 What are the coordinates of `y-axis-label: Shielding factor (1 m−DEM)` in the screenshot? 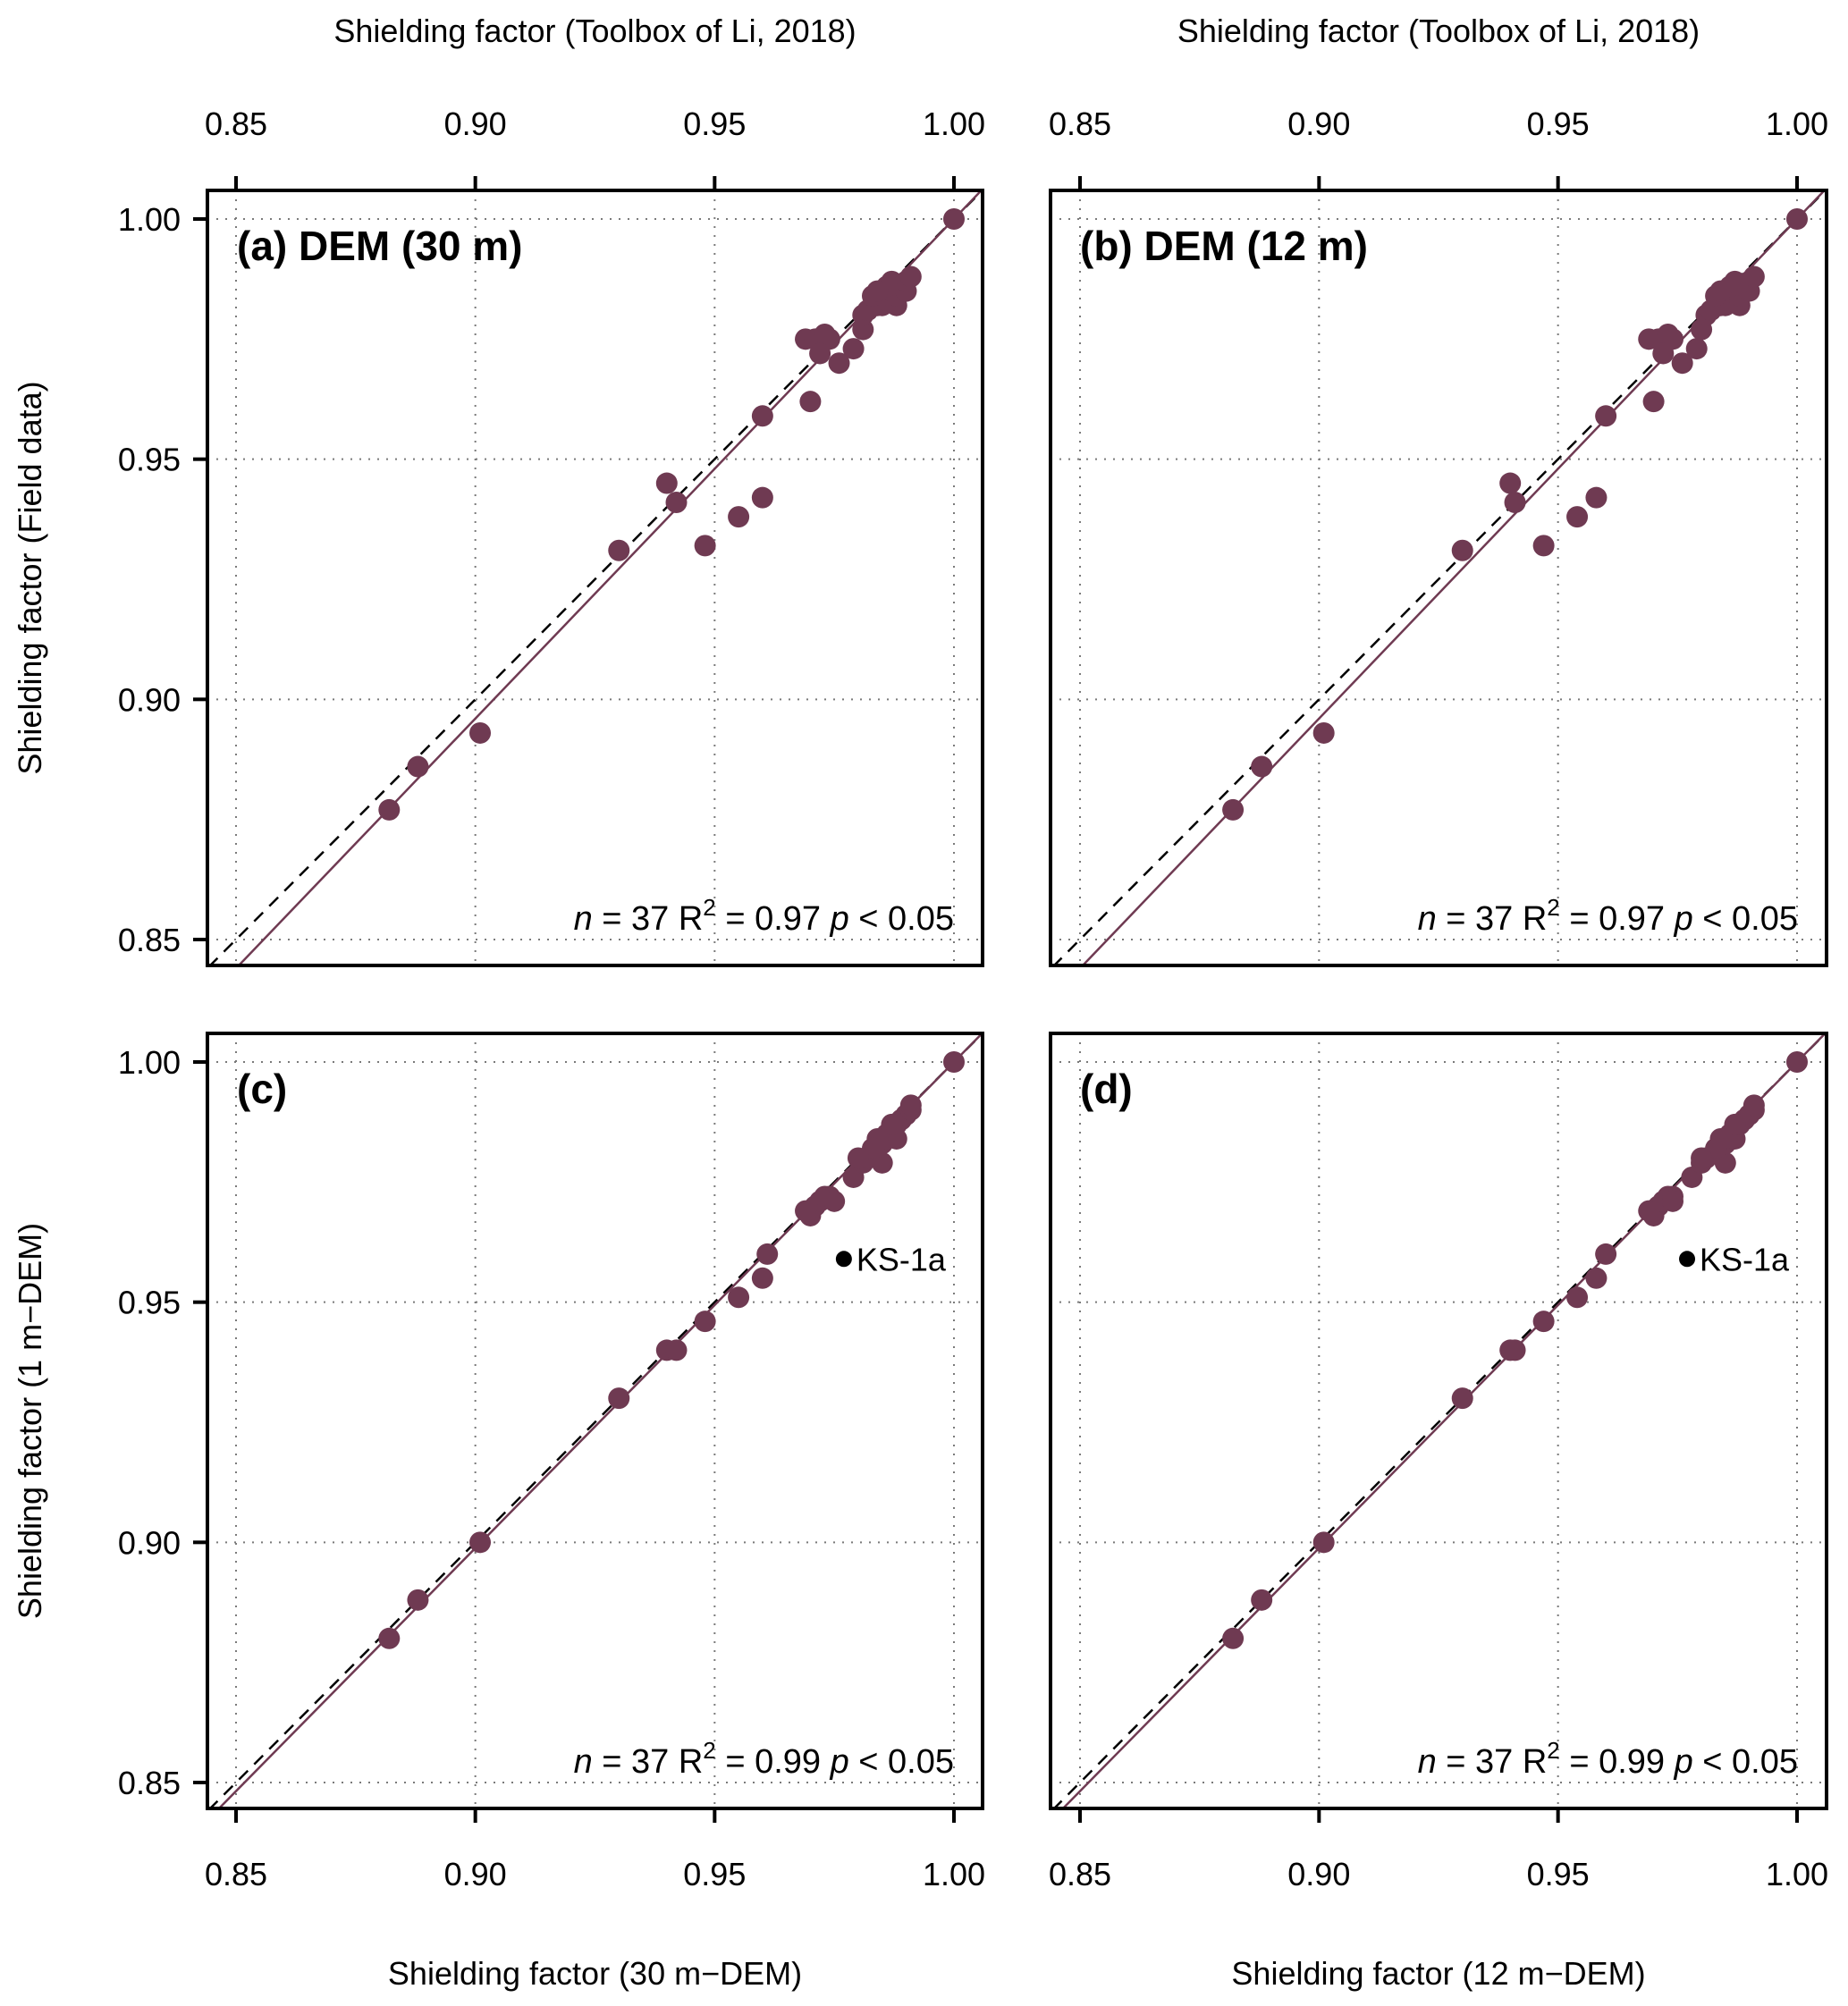 It's located at (30, 1421).